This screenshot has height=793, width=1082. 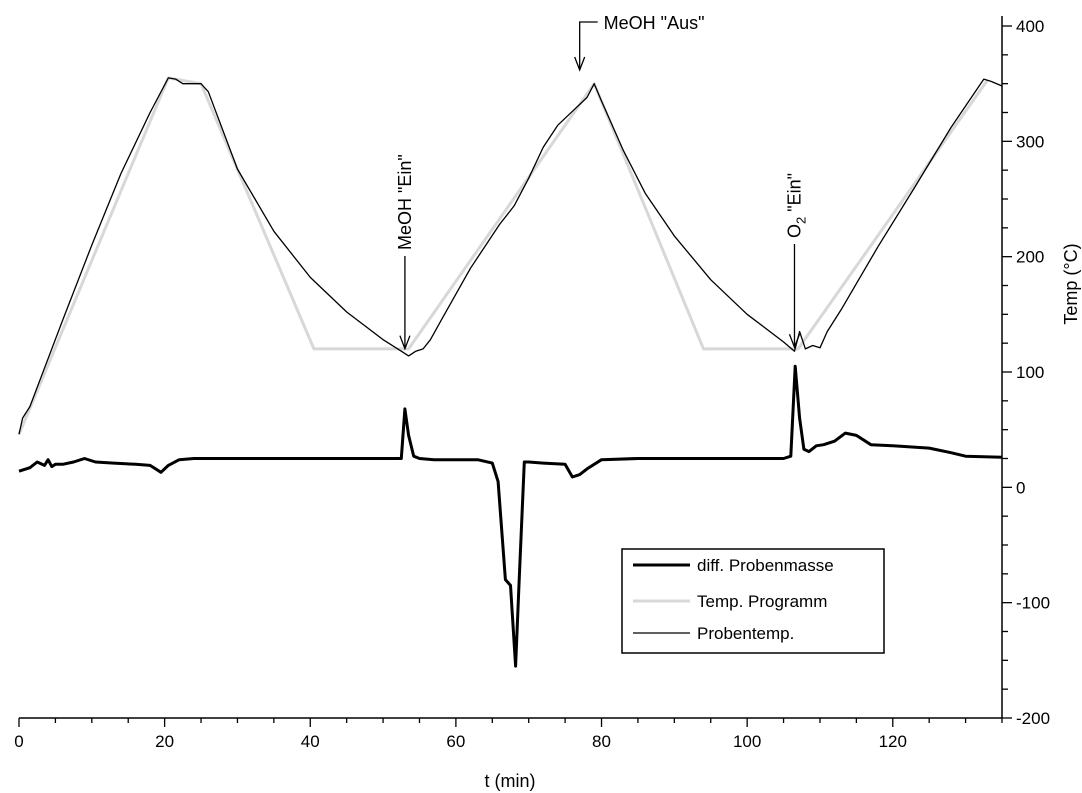 What do you see at coordinates (310, 741) in the screenshot?
I see `x-tick-label: 40` at bounding box center [310, 741].